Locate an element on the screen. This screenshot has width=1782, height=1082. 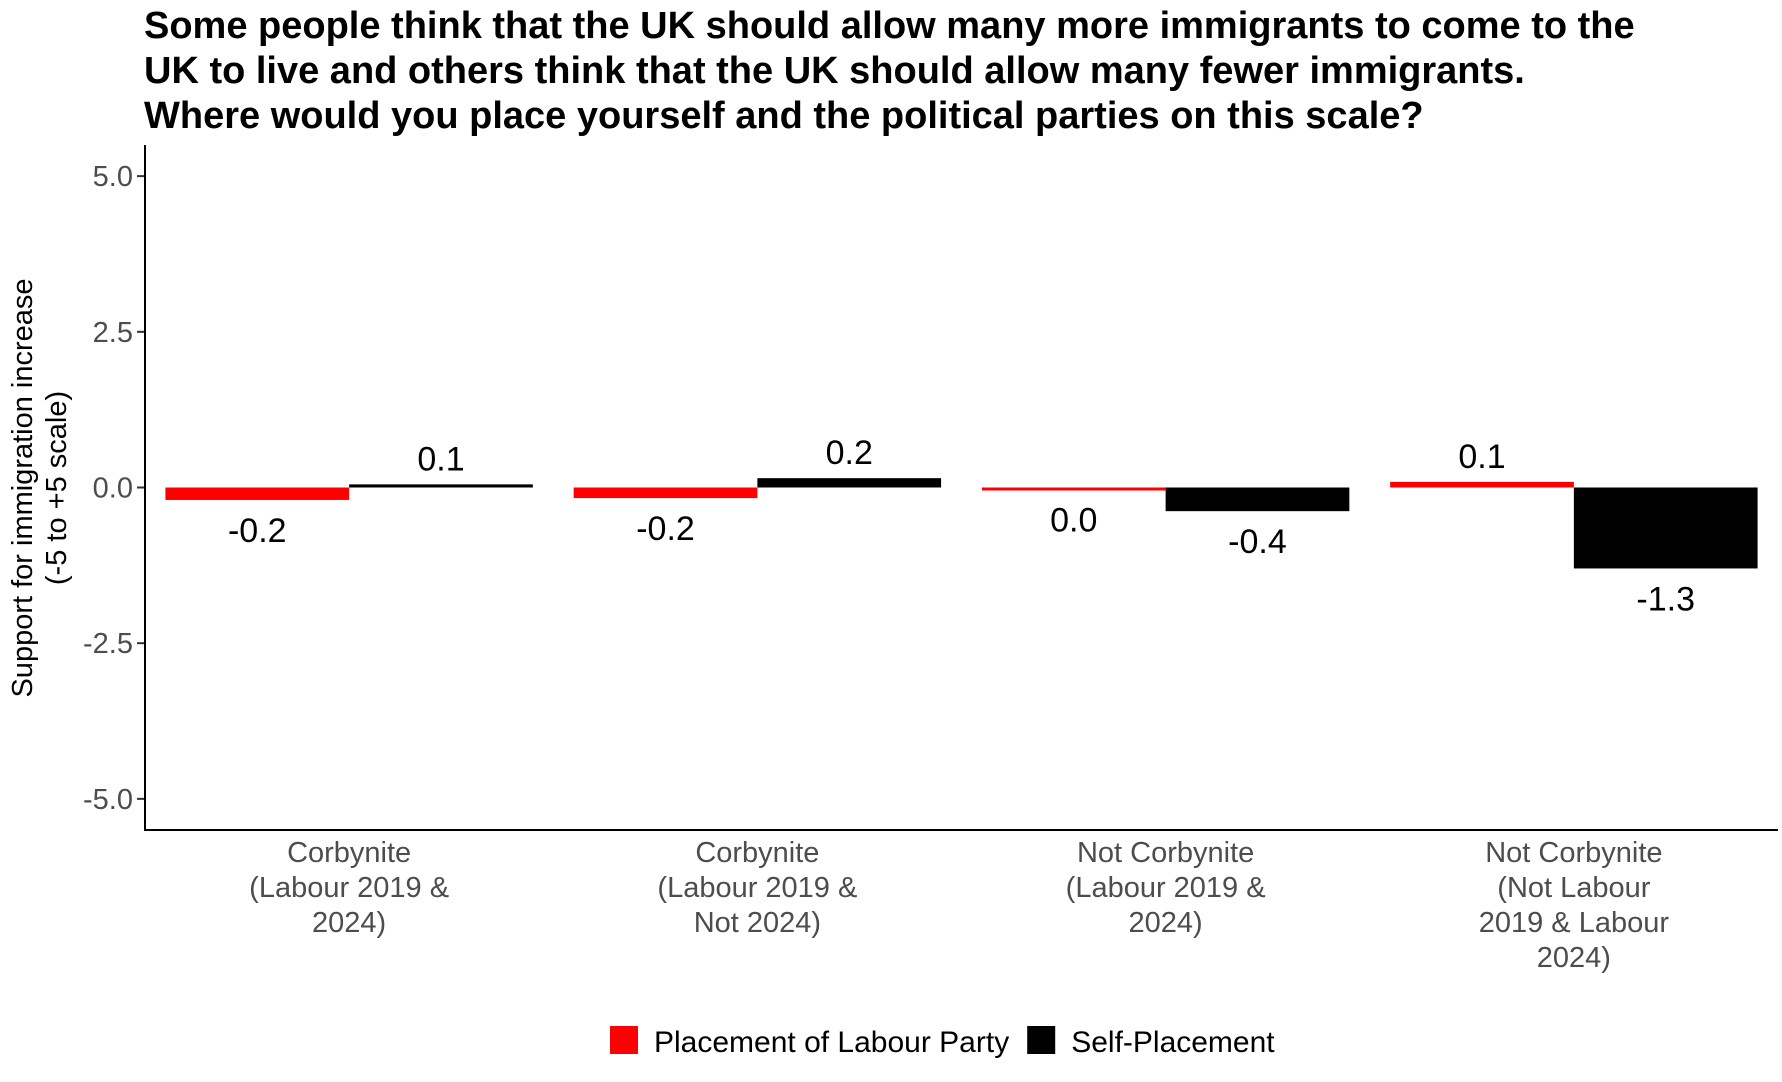
y-tick-label: 0.0 is located at coordinates (113, 489).